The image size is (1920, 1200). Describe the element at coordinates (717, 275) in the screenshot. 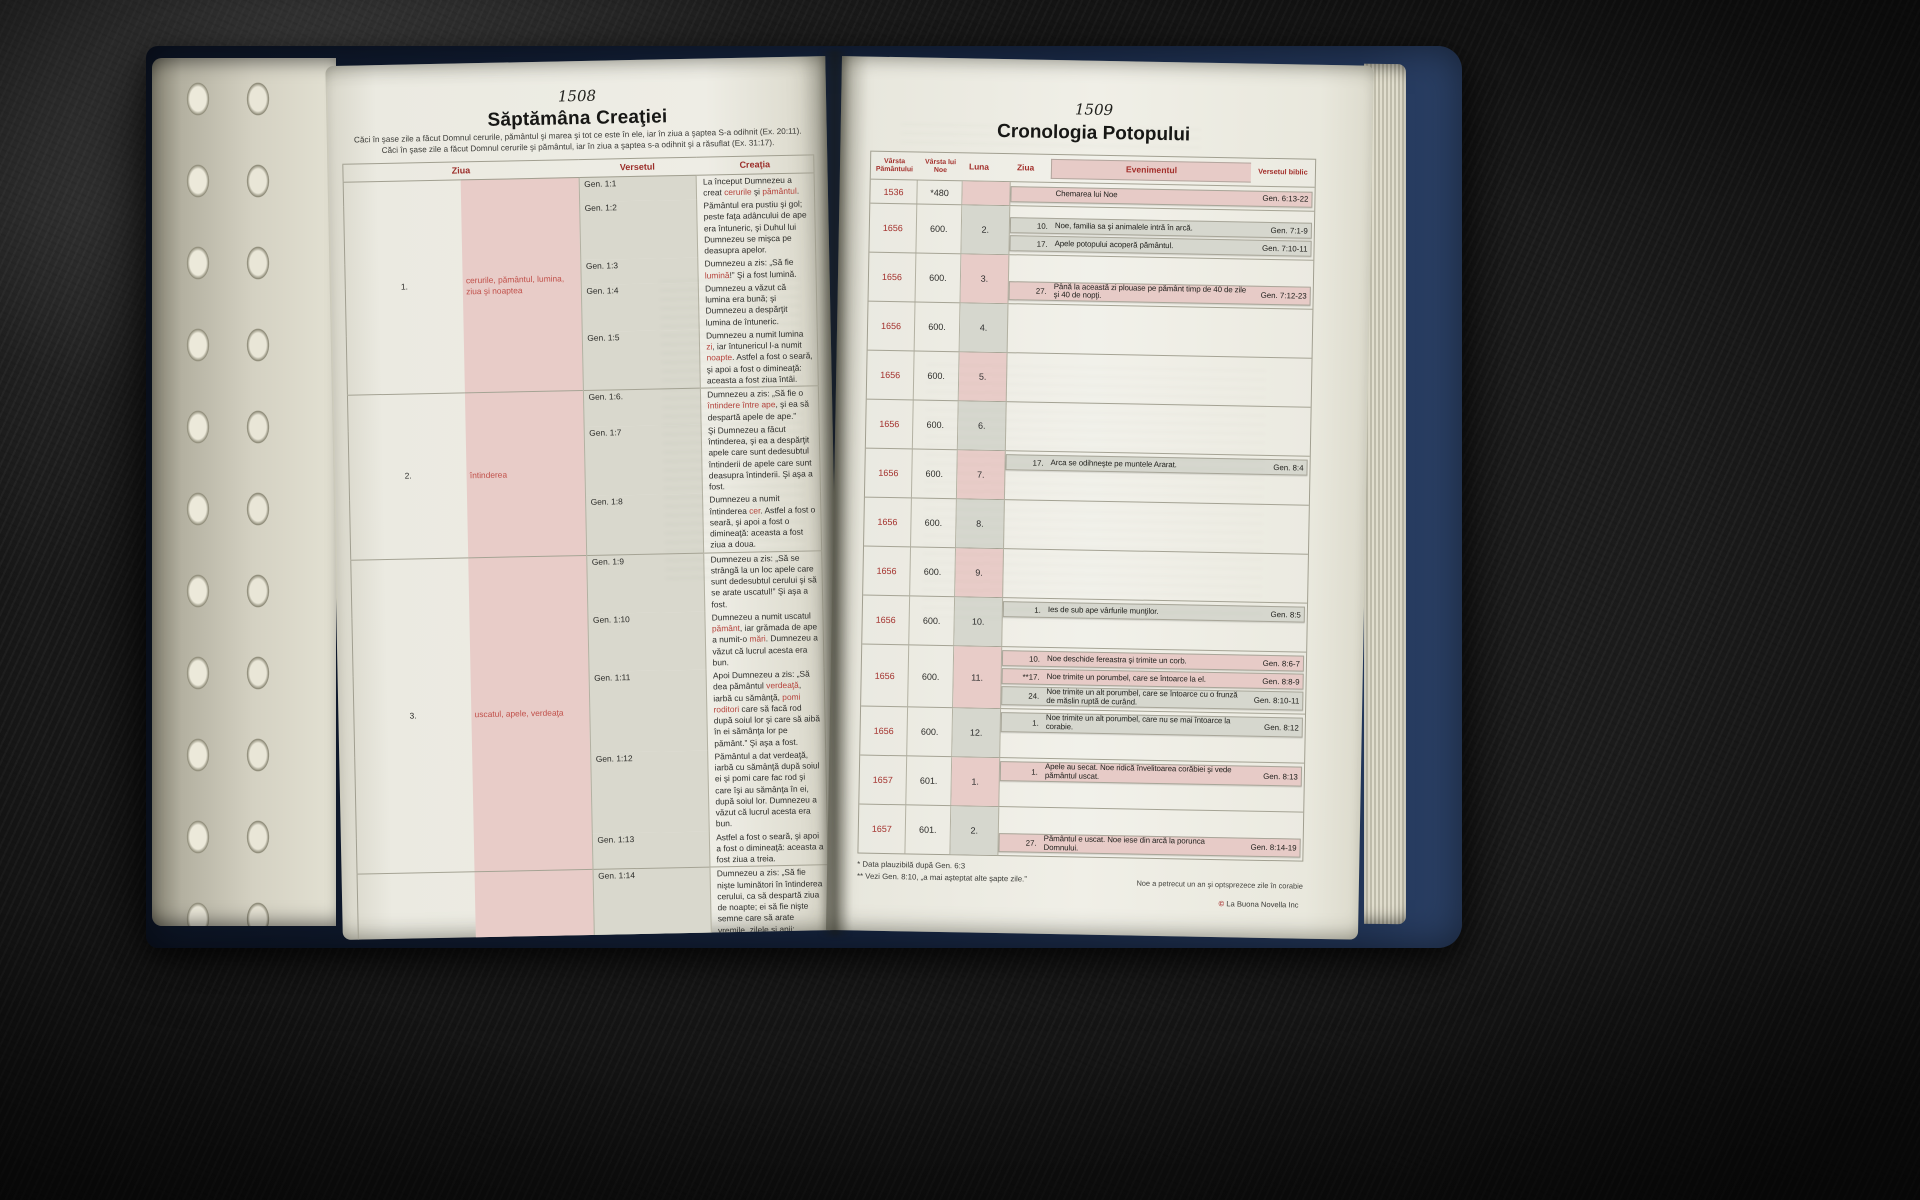

I see `highlighted-word: lumină` at that location.